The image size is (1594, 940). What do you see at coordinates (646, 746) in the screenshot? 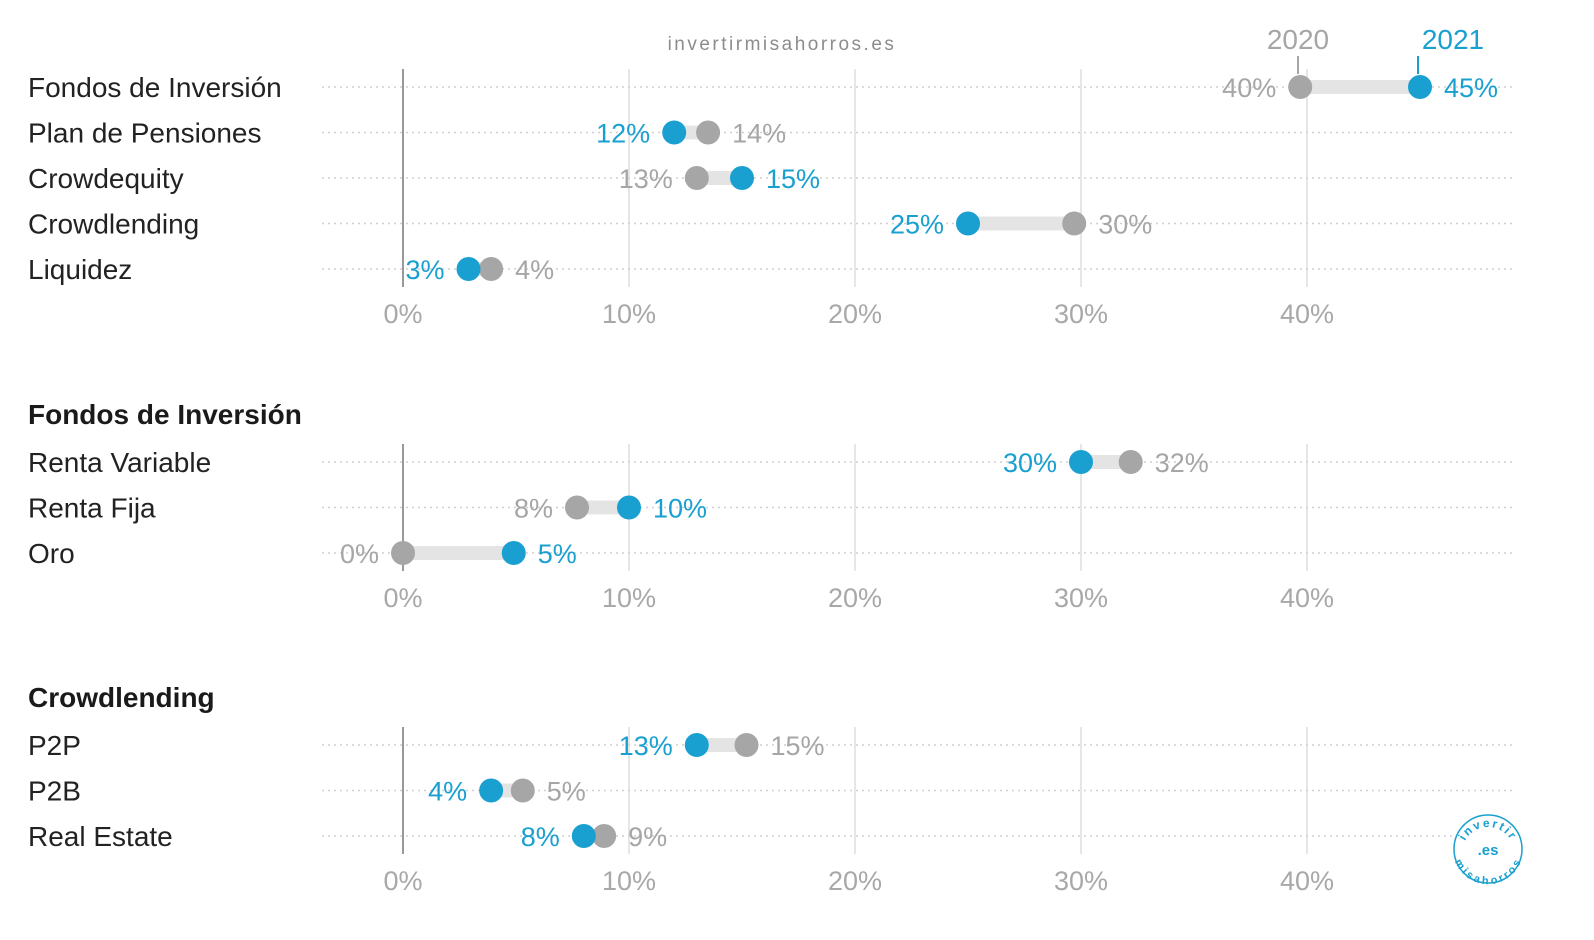
I see `value-label-2021: 13%` at bounding box center [646, 746].